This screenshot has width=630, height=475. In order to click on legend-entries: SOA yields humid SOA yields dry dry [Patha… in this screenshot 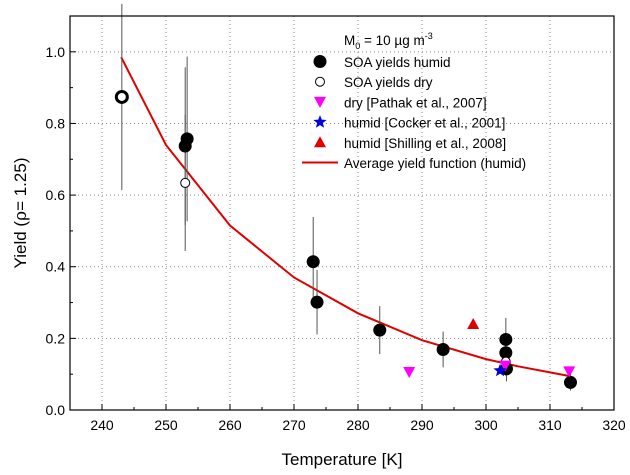, I will do `click(414, 113)`.